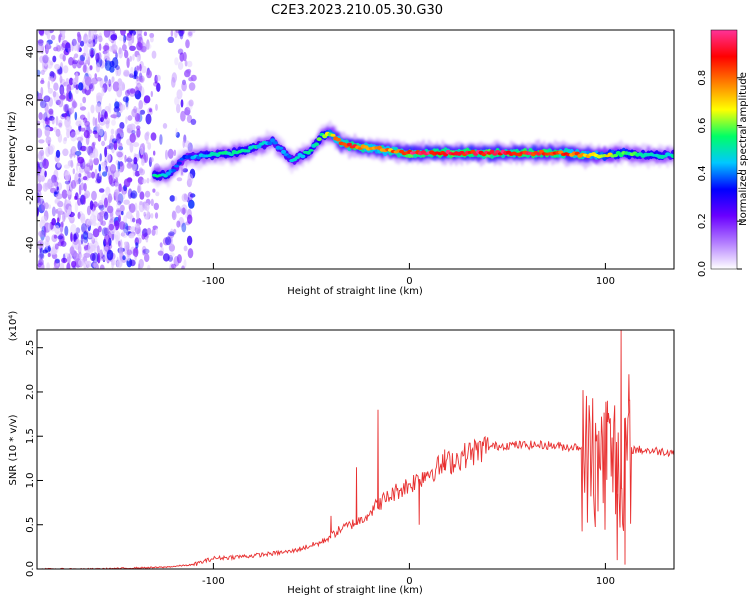 The width and height of the screenshot is (750, 600). I want to click on snr-y-label: SNR (10 * v/v), so click(13, 449).